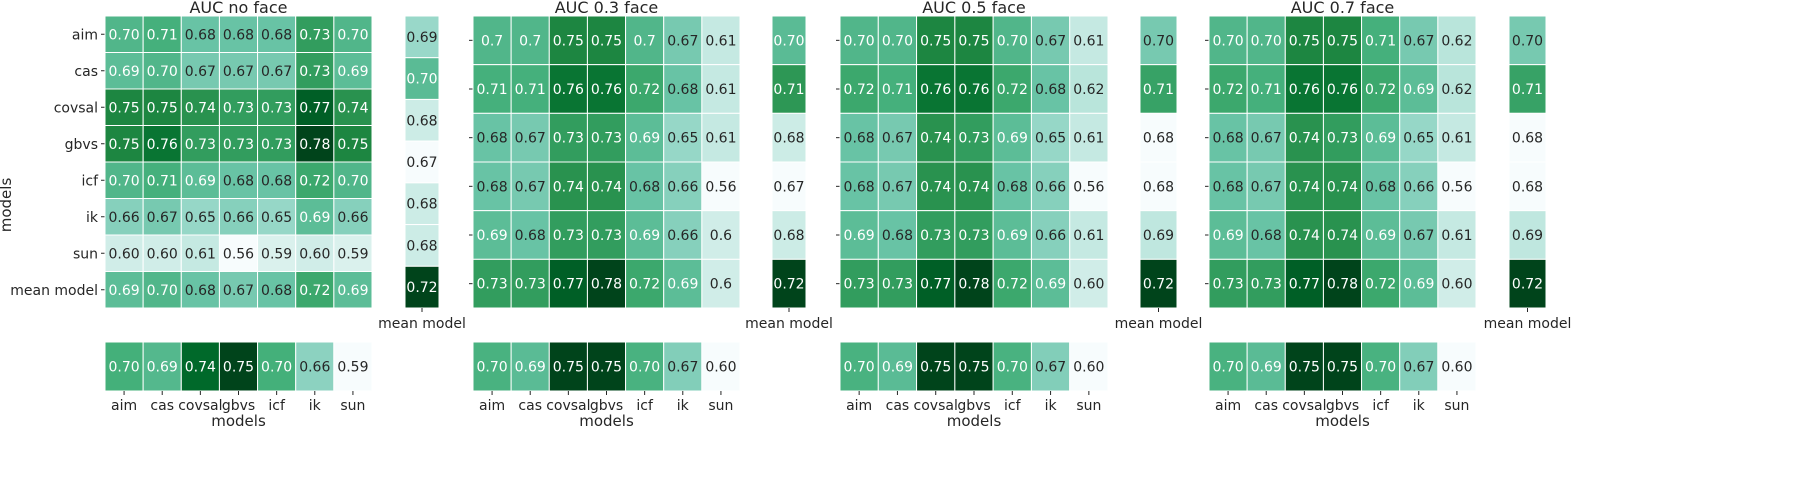 This screenshot has height=495, width=1819. I want to click on cell-value-label: 0.78, so click(314, 145).